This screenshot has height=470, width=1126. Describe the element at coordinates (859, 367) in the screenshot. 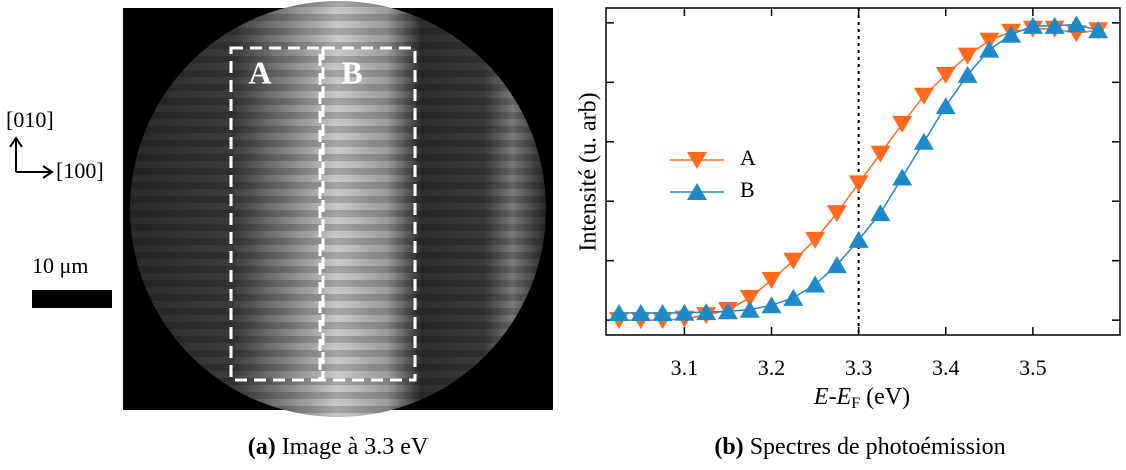

I see `x-tick-label: 3.3` at that location.